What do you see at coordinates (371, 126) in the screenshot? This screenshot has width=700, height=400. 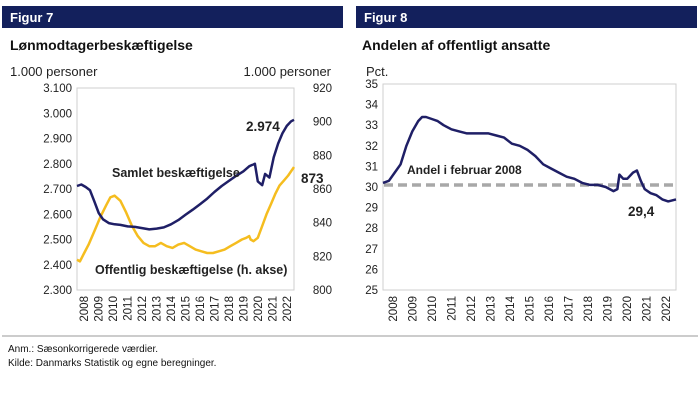 I see `y-tick-label: 33` at bounding box center [371, 126].